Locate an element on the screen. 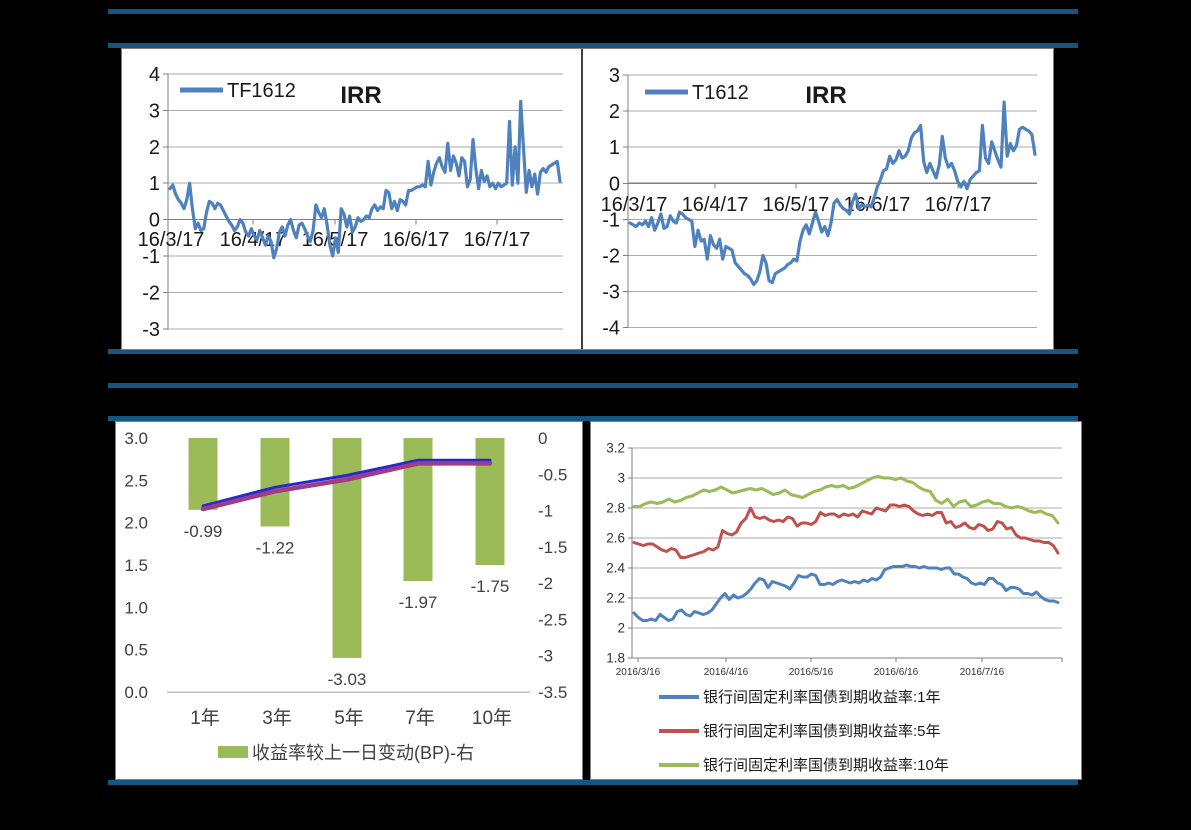 The height and width of the screenshot is (830, 1191). y-tick-label: 2.2 is located at coordinates (615, 598).